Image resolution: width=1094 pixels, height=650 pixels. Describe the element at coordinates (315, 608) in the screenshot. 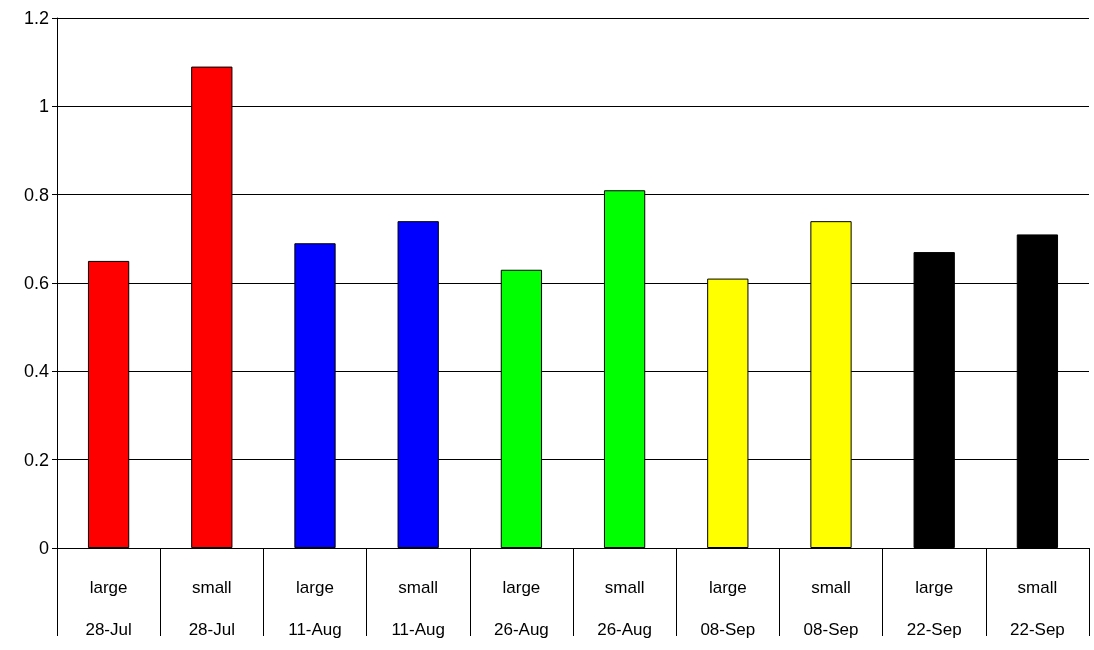

I see `category-label: large 11-Aug` at that location.